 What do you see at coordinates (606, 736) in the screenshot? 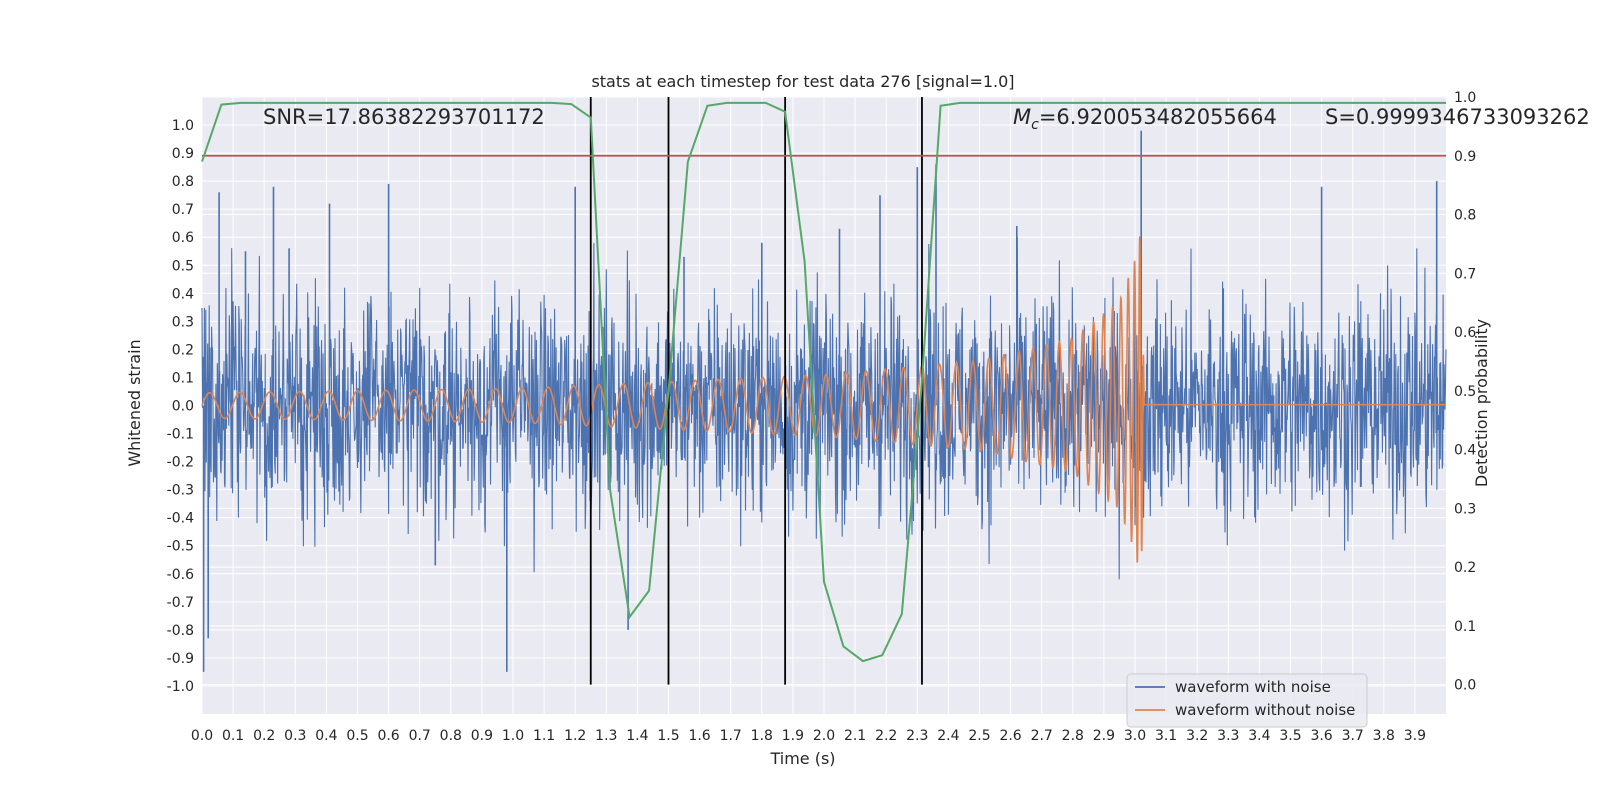
I see `x-tick-label: 1.3` at bounding box center [606, 736].